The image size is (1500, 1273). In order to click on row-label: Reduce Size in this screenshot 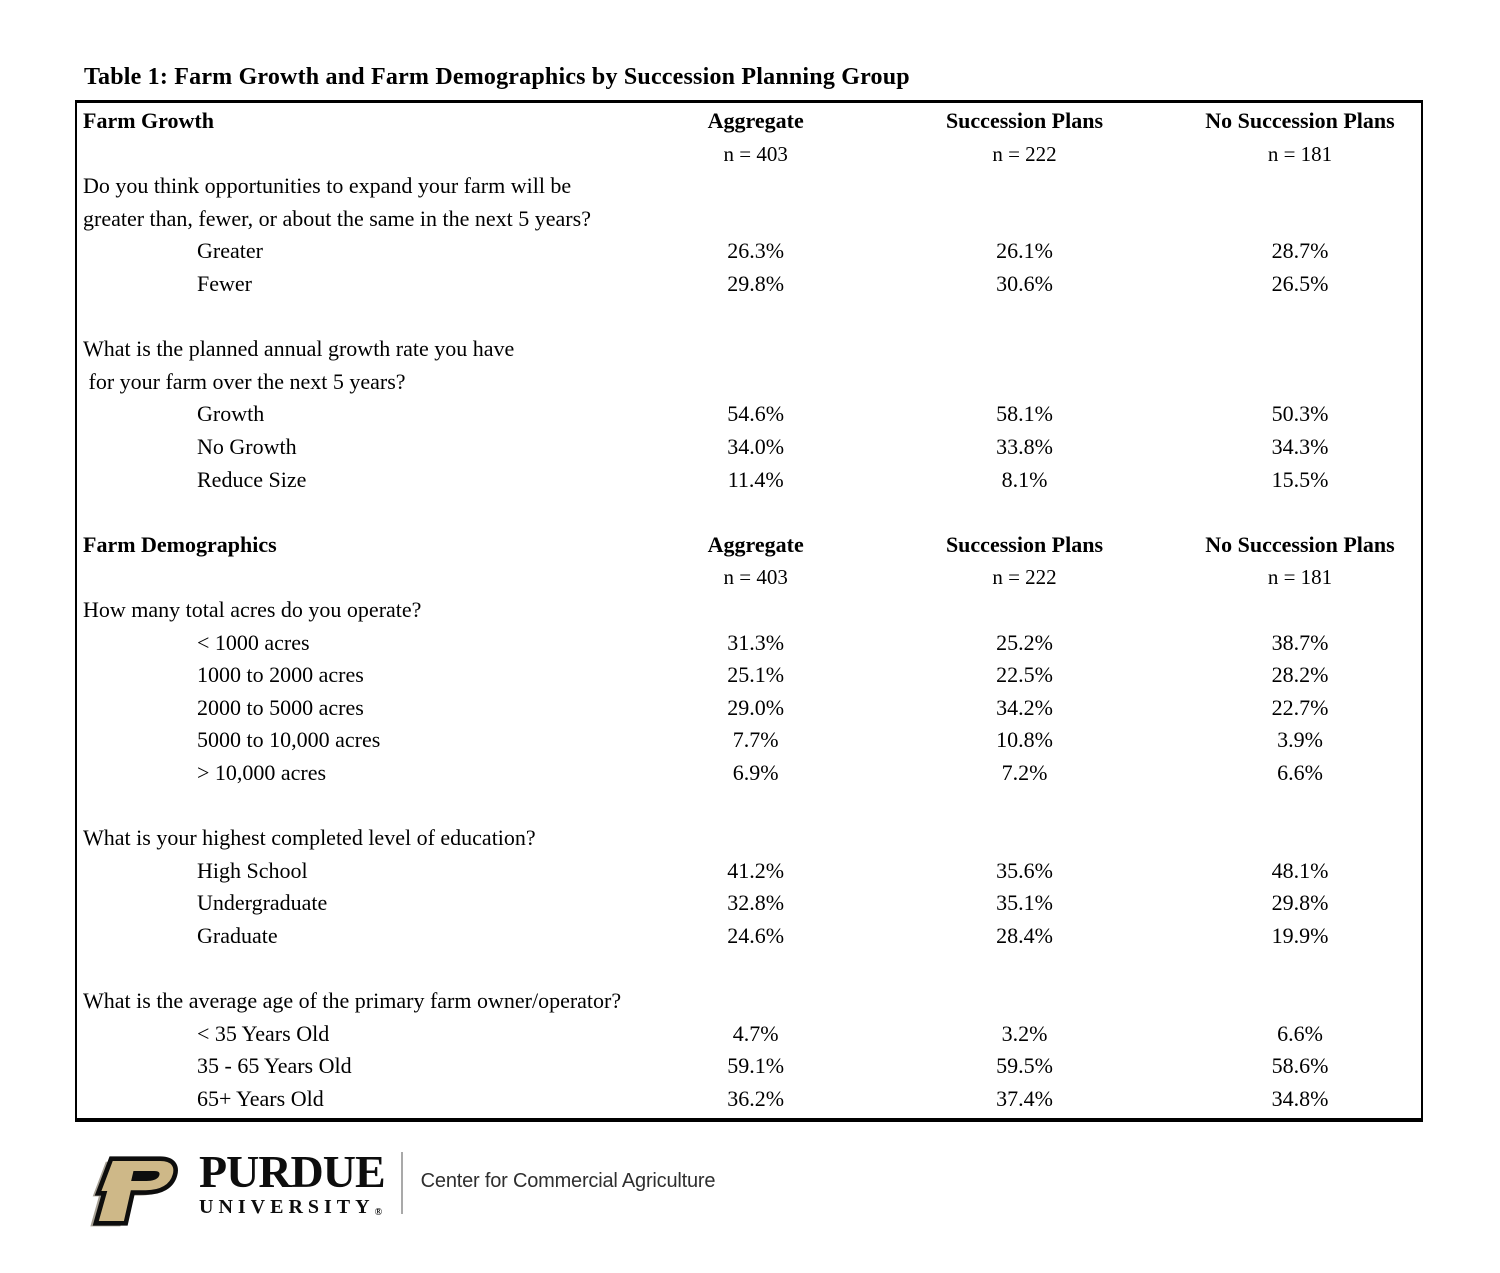, I will do `click(252, 479)`.